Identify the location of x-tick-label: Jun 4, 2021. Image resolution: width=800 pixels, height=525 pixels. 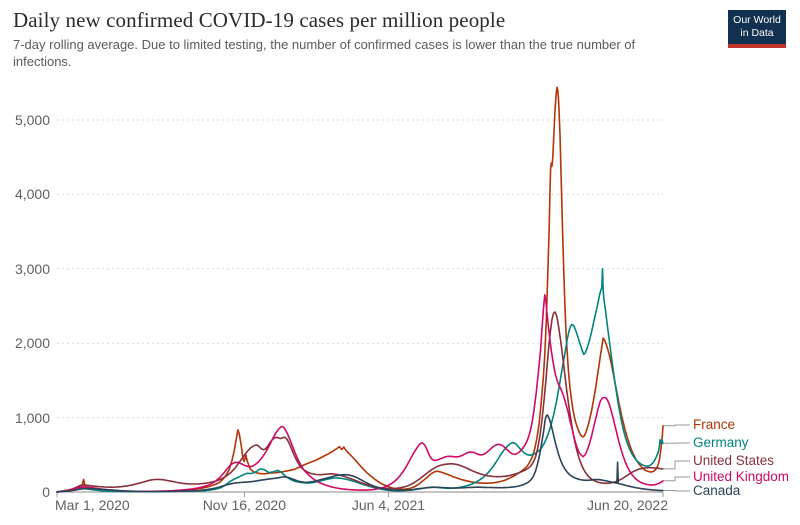
(388, 505).